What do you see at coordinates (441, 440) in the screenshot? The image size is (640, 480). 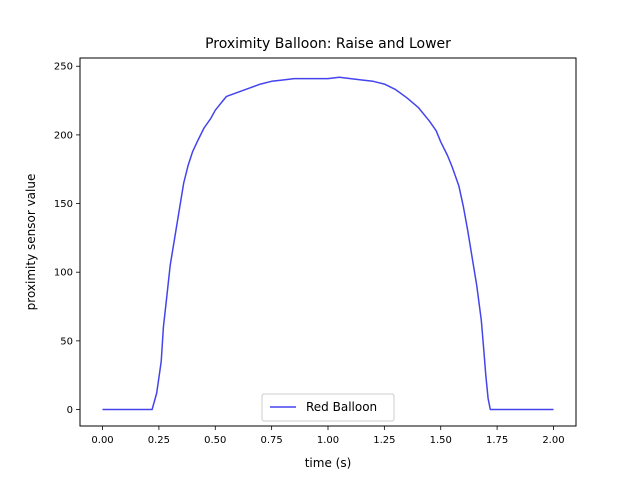 I see `x-tick-label: 1.50` at bounding box center [441, 440].